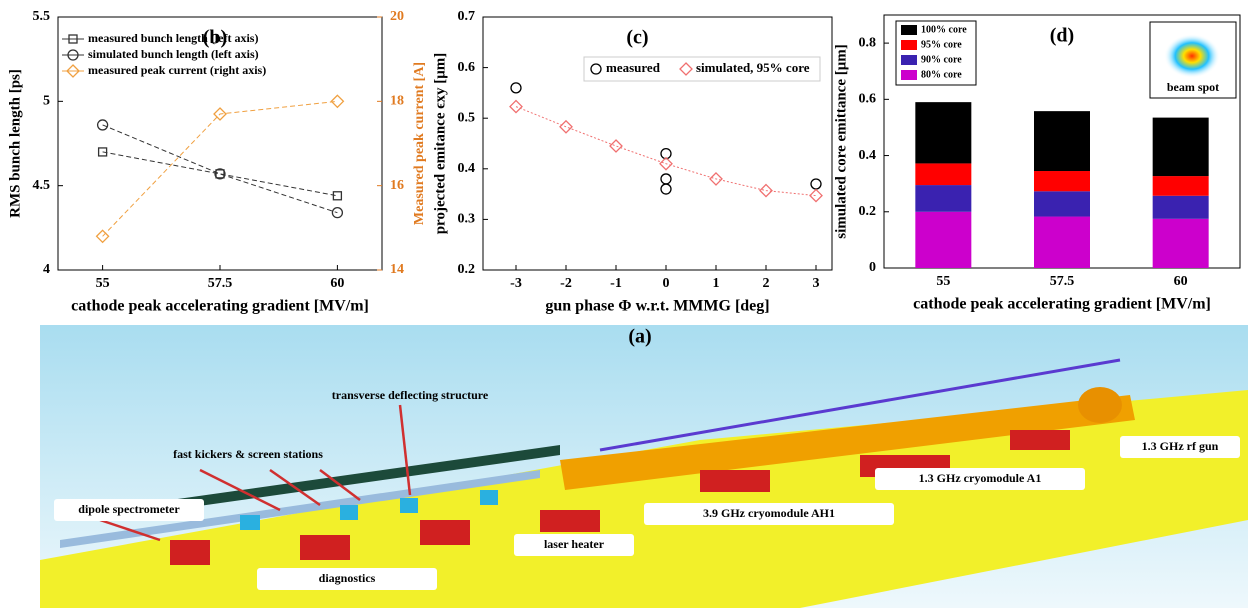 This screenshot has width=1248, height=608. I want to click on y-tick-label: 0.4, so click(868, 155).